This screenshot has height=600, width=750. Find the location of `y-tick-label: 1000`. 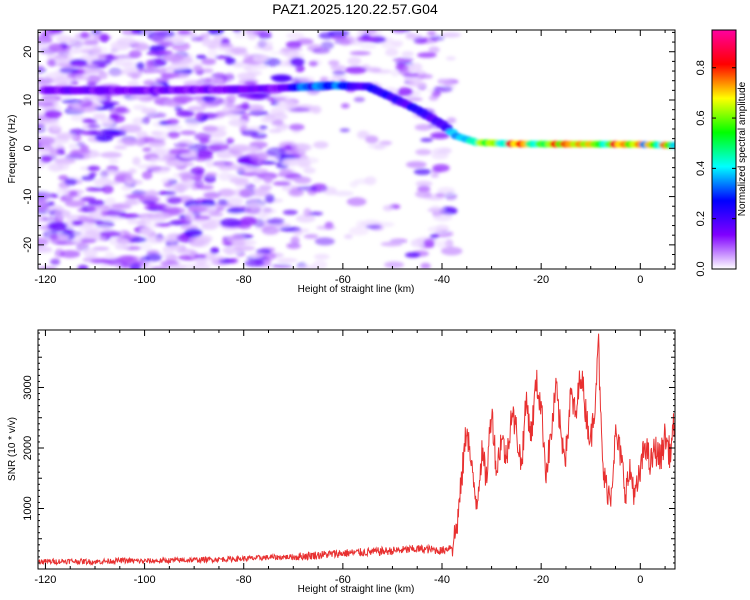

y-tick-label: 1000 is located at coordinates (28, 508).